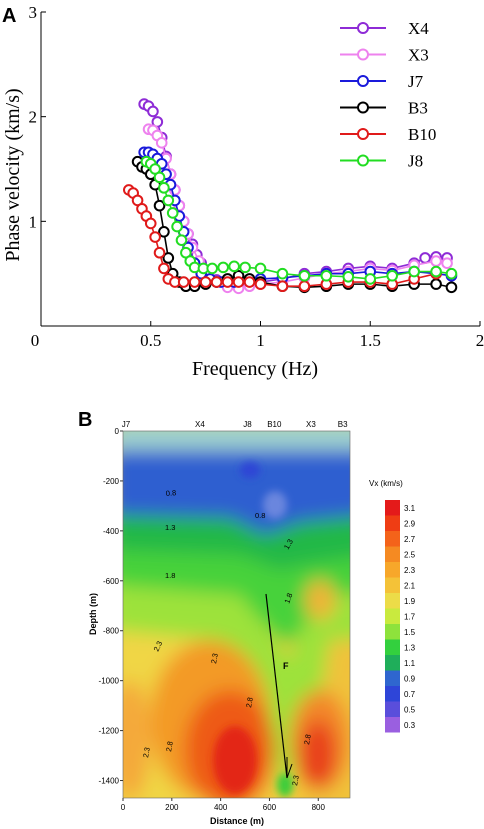 This screenshot has width=484, height=829. Describe the element at coordinates (384, 55) in the screenshot. I see `legend-item-x3: X3` at that location.